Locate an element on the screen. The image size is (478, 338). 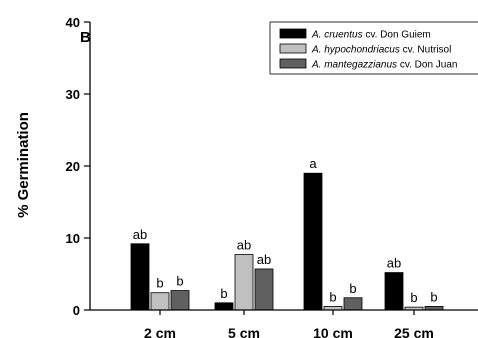
bar-10cm-series3 is located at coordinates (353, 304).